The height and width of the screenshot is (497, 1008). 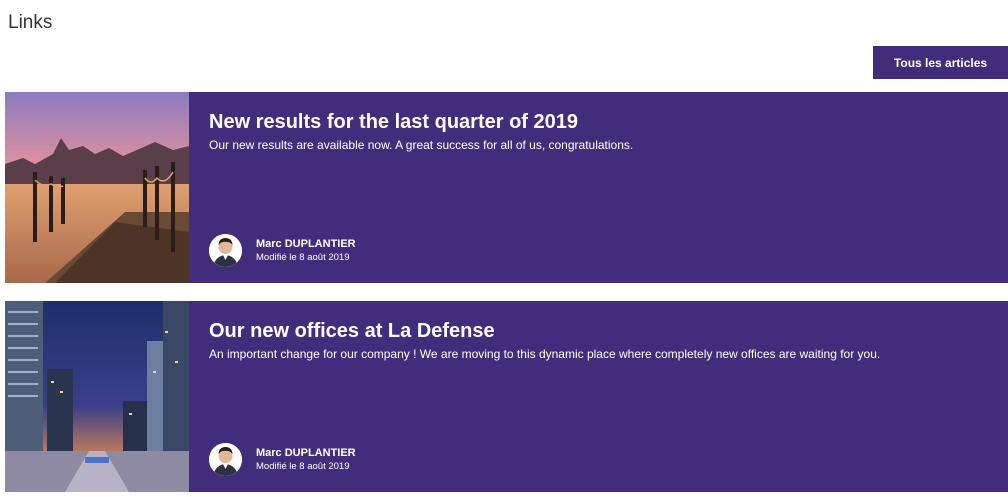 What do you see at coordinates (97, 396) in the screenshot?
I see `city-night-image` at bounding box center [97, 396].